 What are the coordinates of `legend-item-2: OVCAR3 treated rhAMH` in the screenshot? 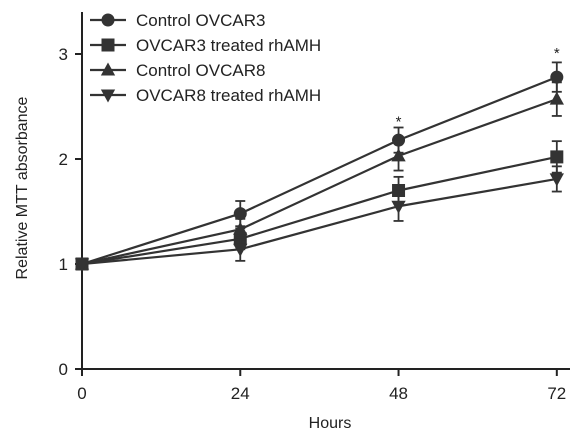 It's located at (205, 45).